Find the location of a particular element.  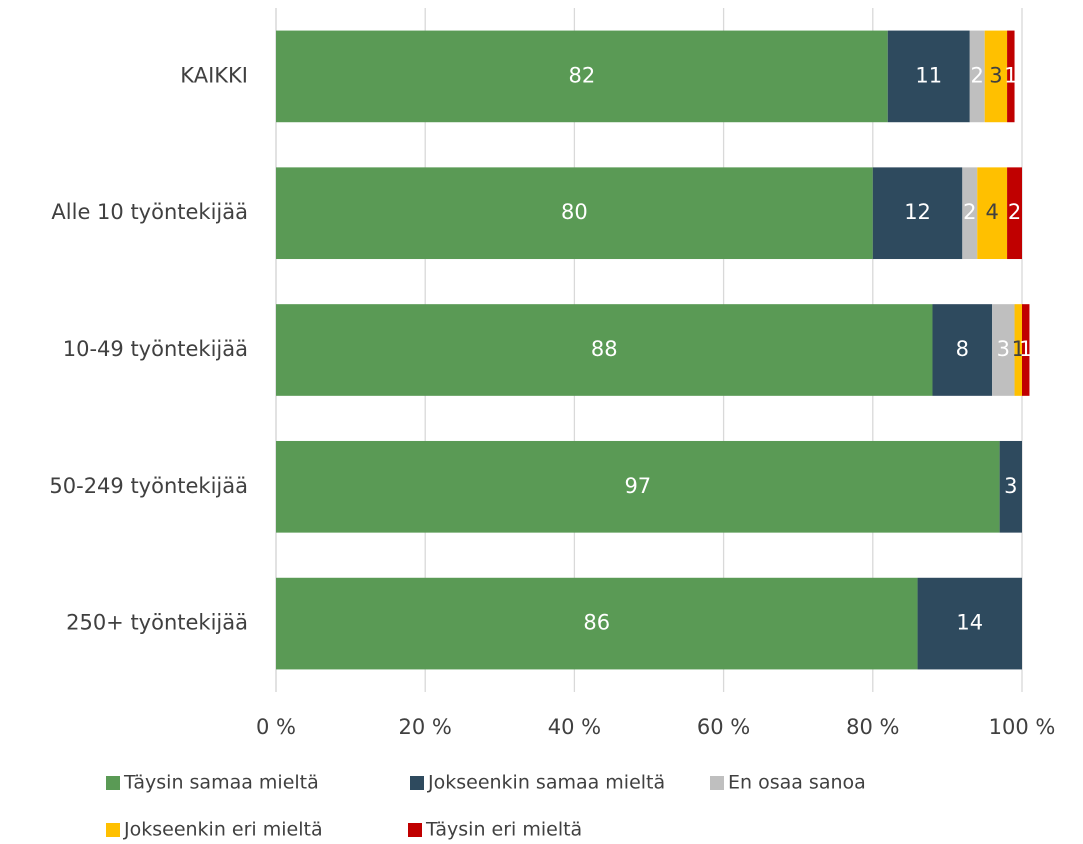

data-label: 97 is located at coordinates (637, 486).